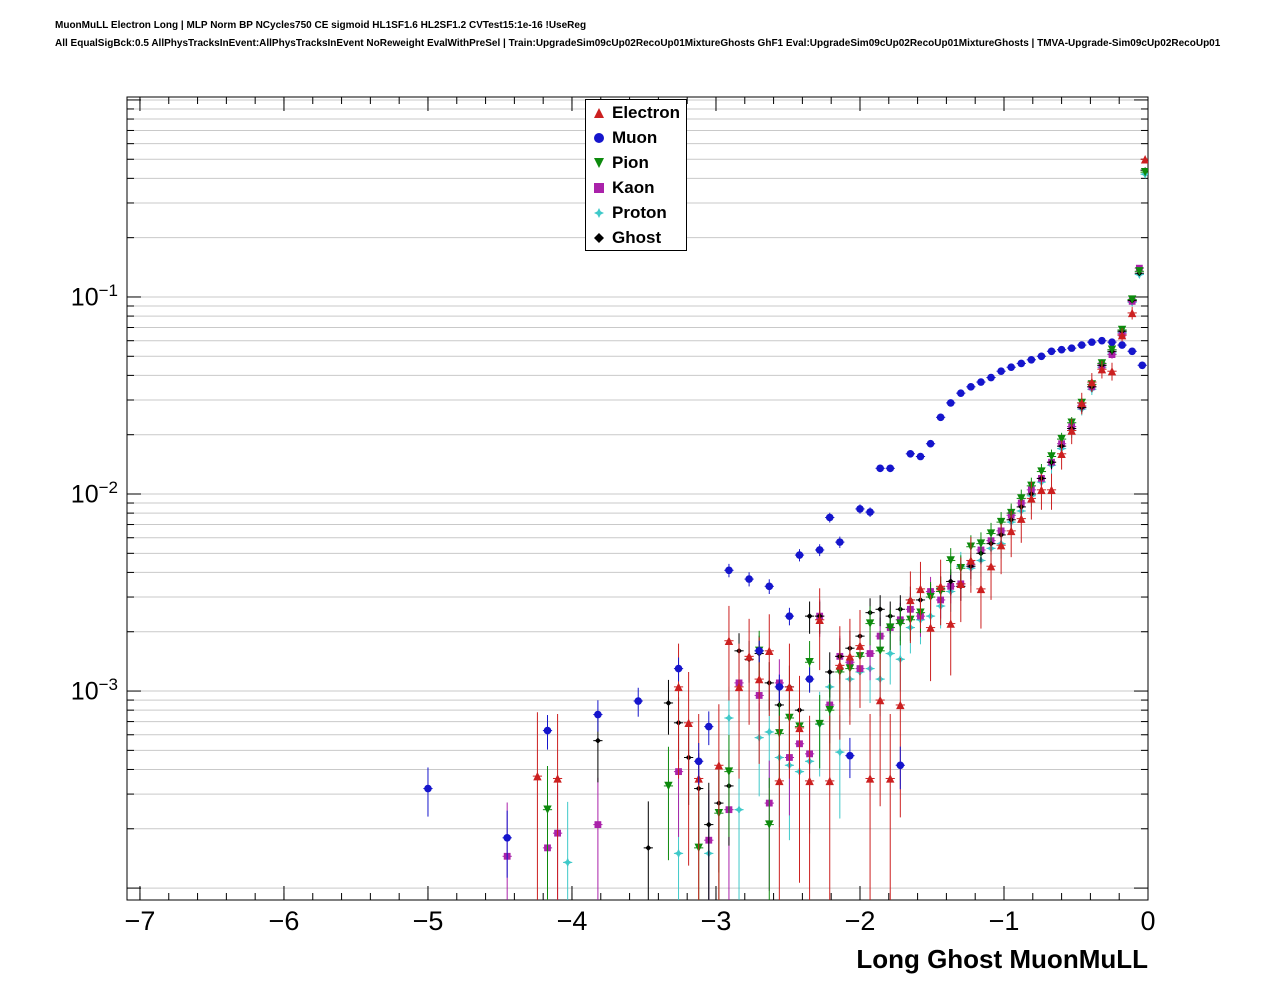 The image size is (1276, 996). I want to click on legend-label: Kaon, so click(633, 187).